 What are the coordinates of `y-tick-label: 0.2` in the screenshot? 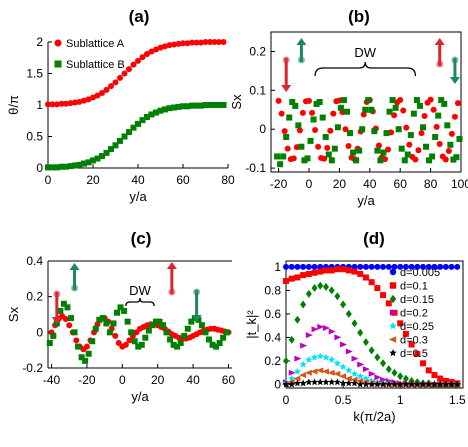 It's located at (257, 51).